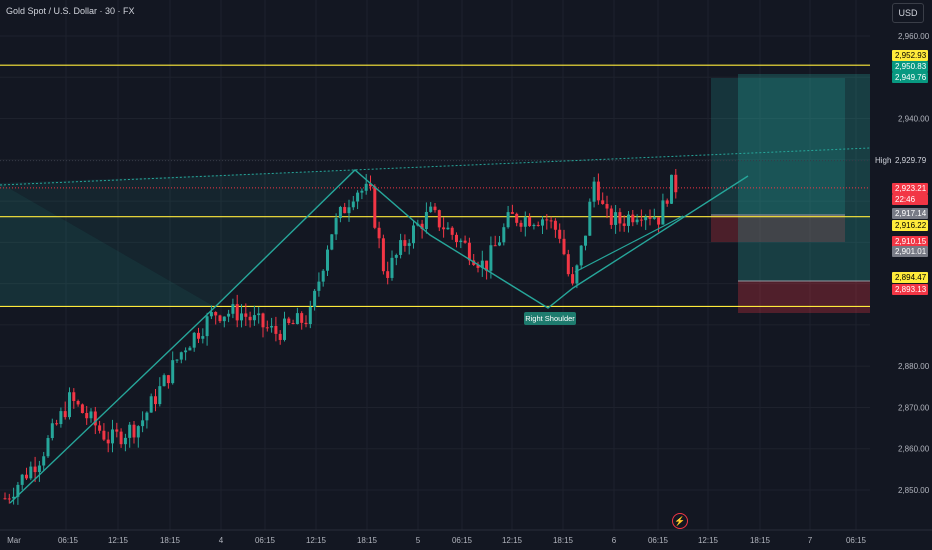 This screenshot has width=932, height=550. What do you see at coordinates (914, 366) in the screenshot?
I see `price-tick: 2,880.00` at bounding box center [914, 366].